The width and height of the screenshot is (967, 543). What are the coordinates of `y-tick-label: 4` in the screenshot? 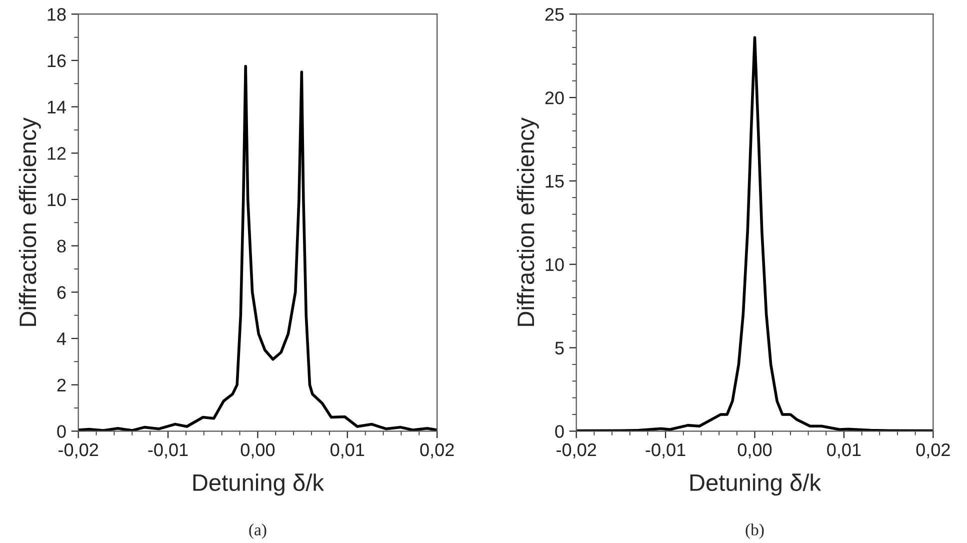 It's located at (61, 339).